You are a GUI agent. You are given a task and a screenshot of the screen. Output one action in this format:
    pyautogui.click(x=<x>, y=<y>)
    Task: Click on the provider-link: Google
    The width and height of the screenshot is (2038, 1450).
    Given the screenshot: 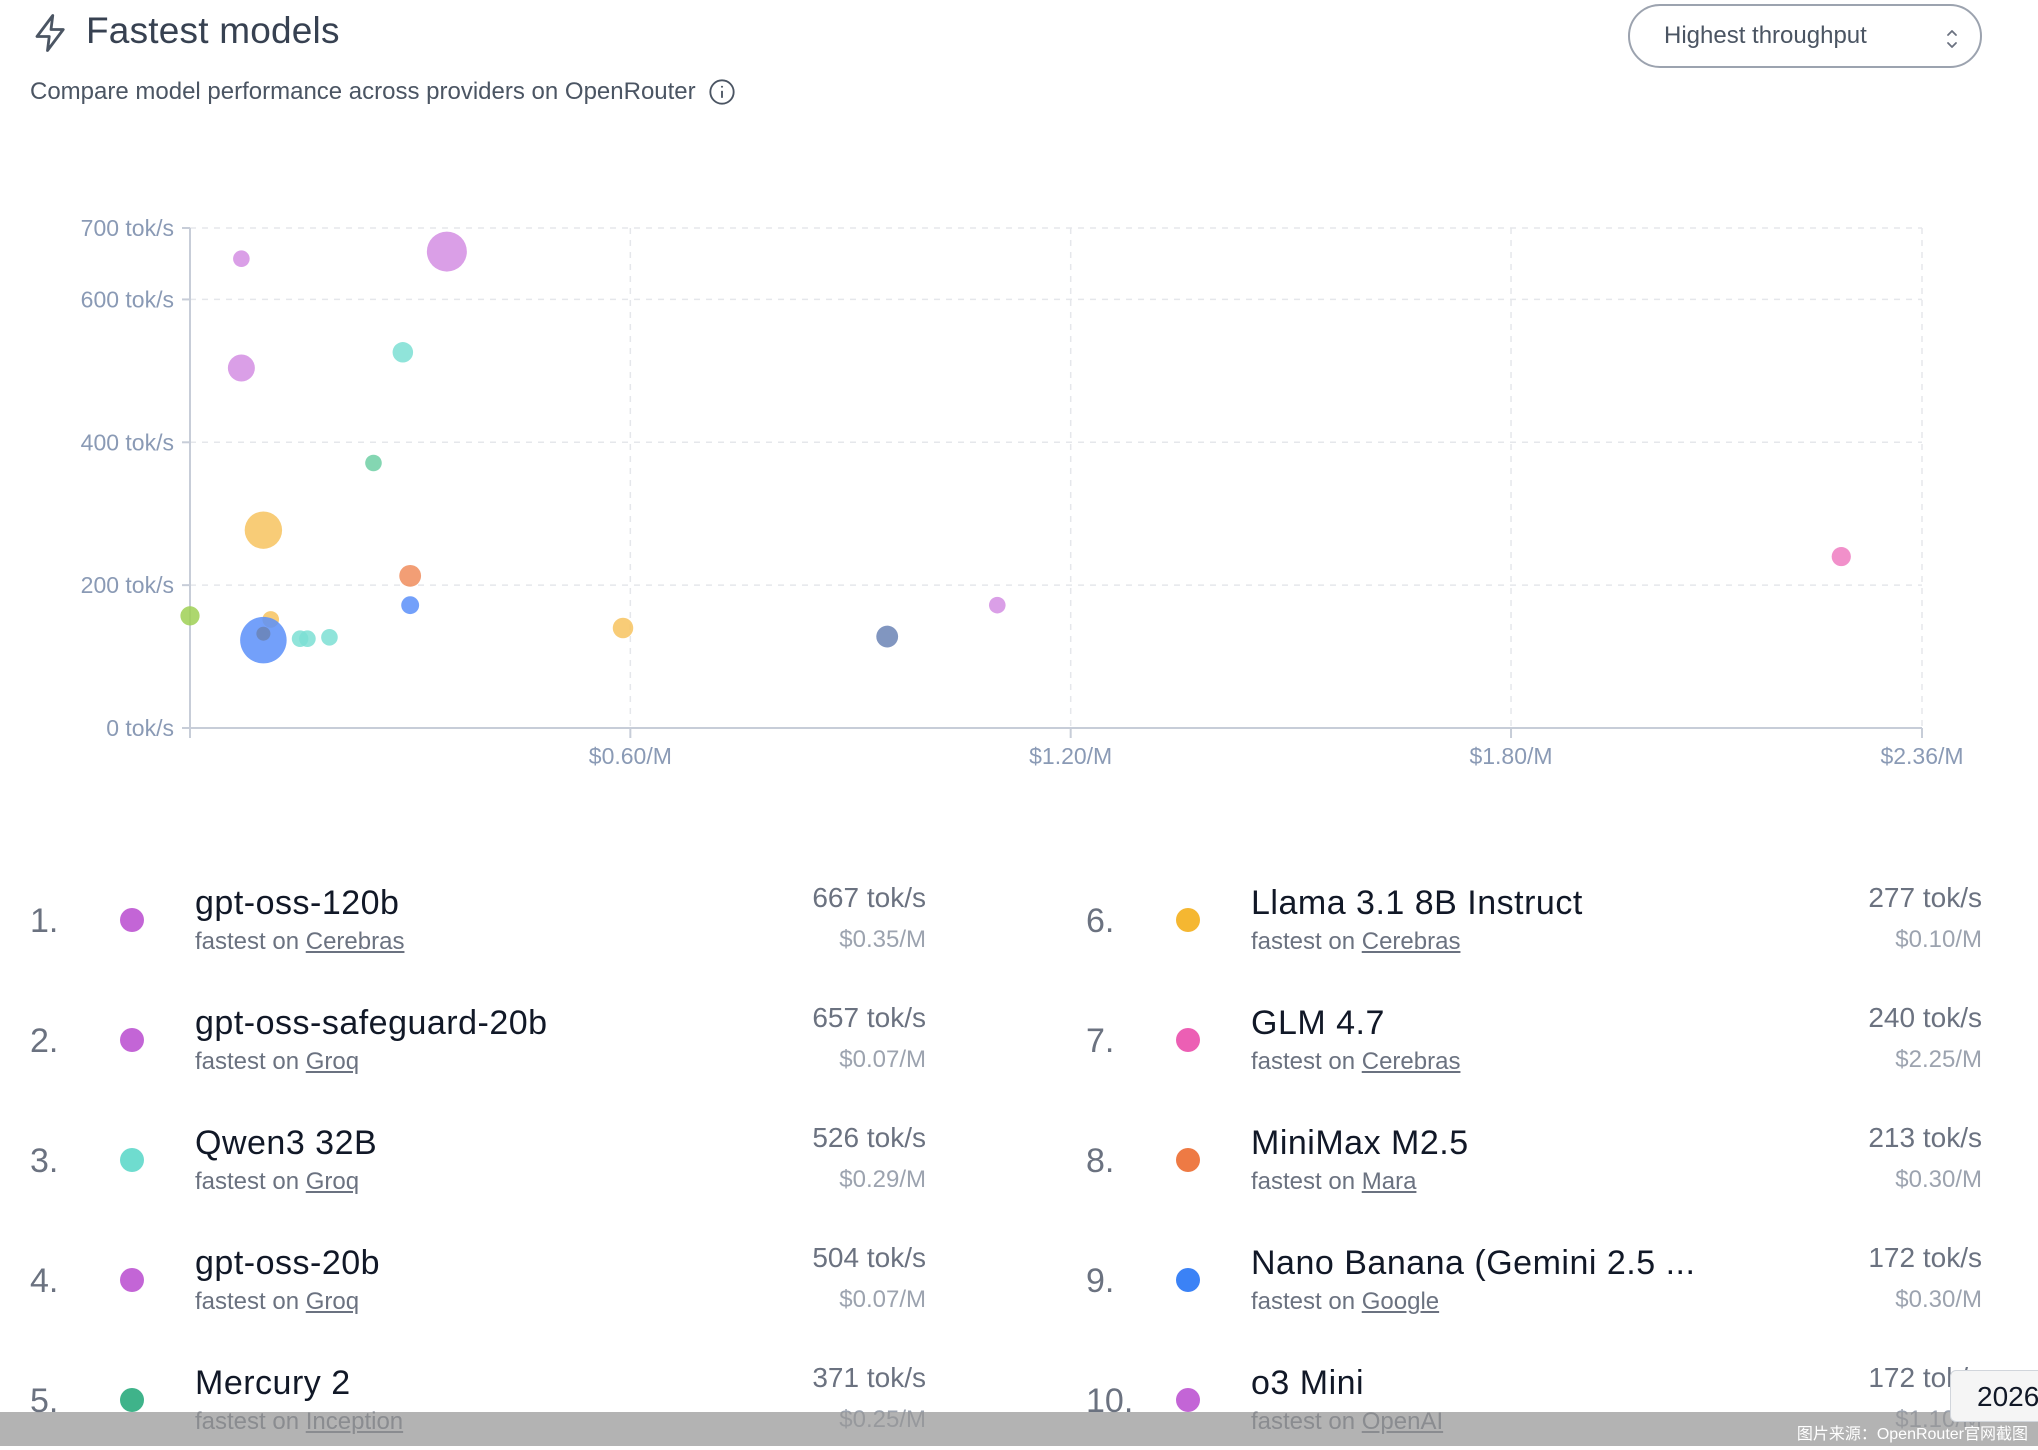 What is the action you would take?
    pyautogui.click(x=1400, y=1301)
    